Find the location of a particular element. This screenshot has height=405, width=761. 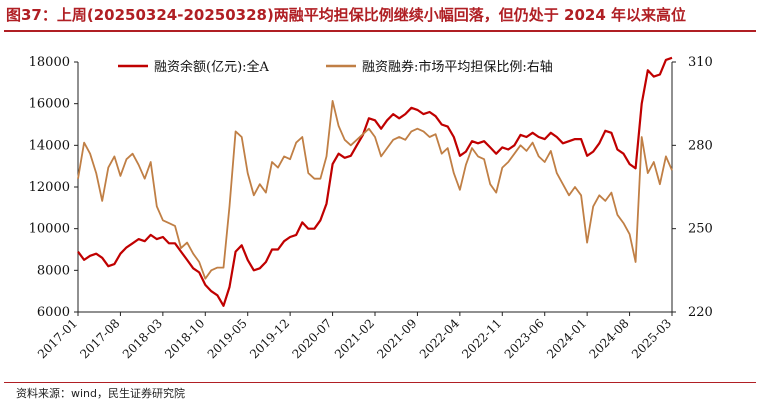

y-right-tick-label: 220 is located at coordinates (700, 312).